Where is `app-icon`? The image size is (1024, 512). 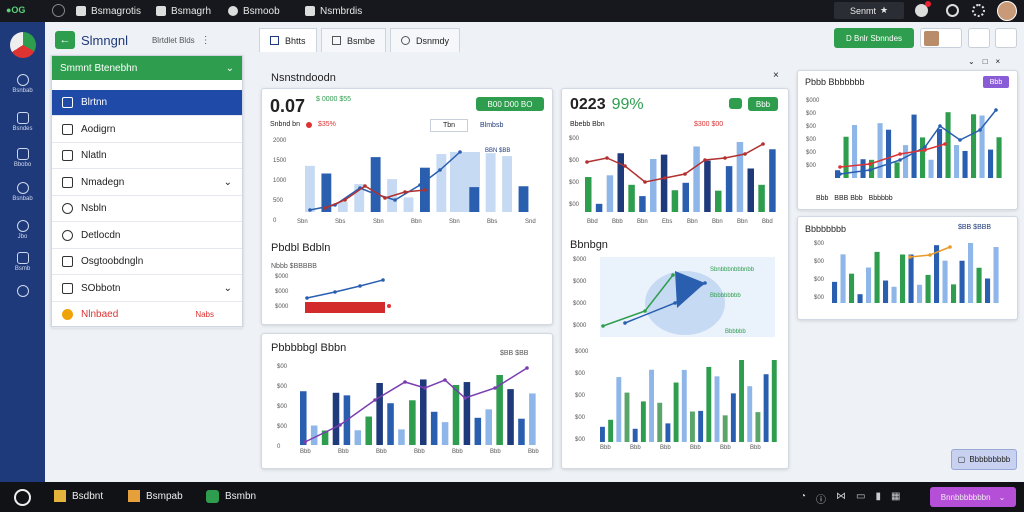 app-icon is located at coordinates (212, 496).